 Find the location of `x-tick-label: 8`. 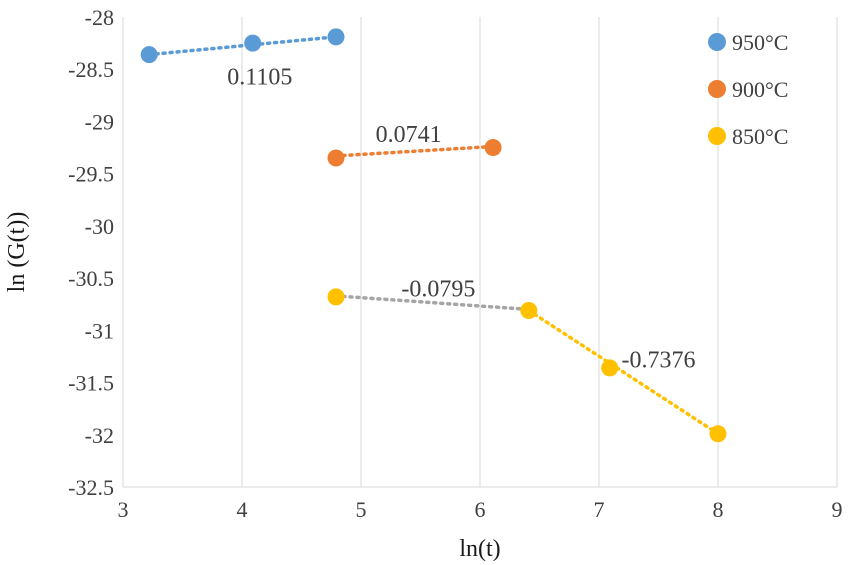

x-tick-label: 8 is located at coordinates (718, 509).